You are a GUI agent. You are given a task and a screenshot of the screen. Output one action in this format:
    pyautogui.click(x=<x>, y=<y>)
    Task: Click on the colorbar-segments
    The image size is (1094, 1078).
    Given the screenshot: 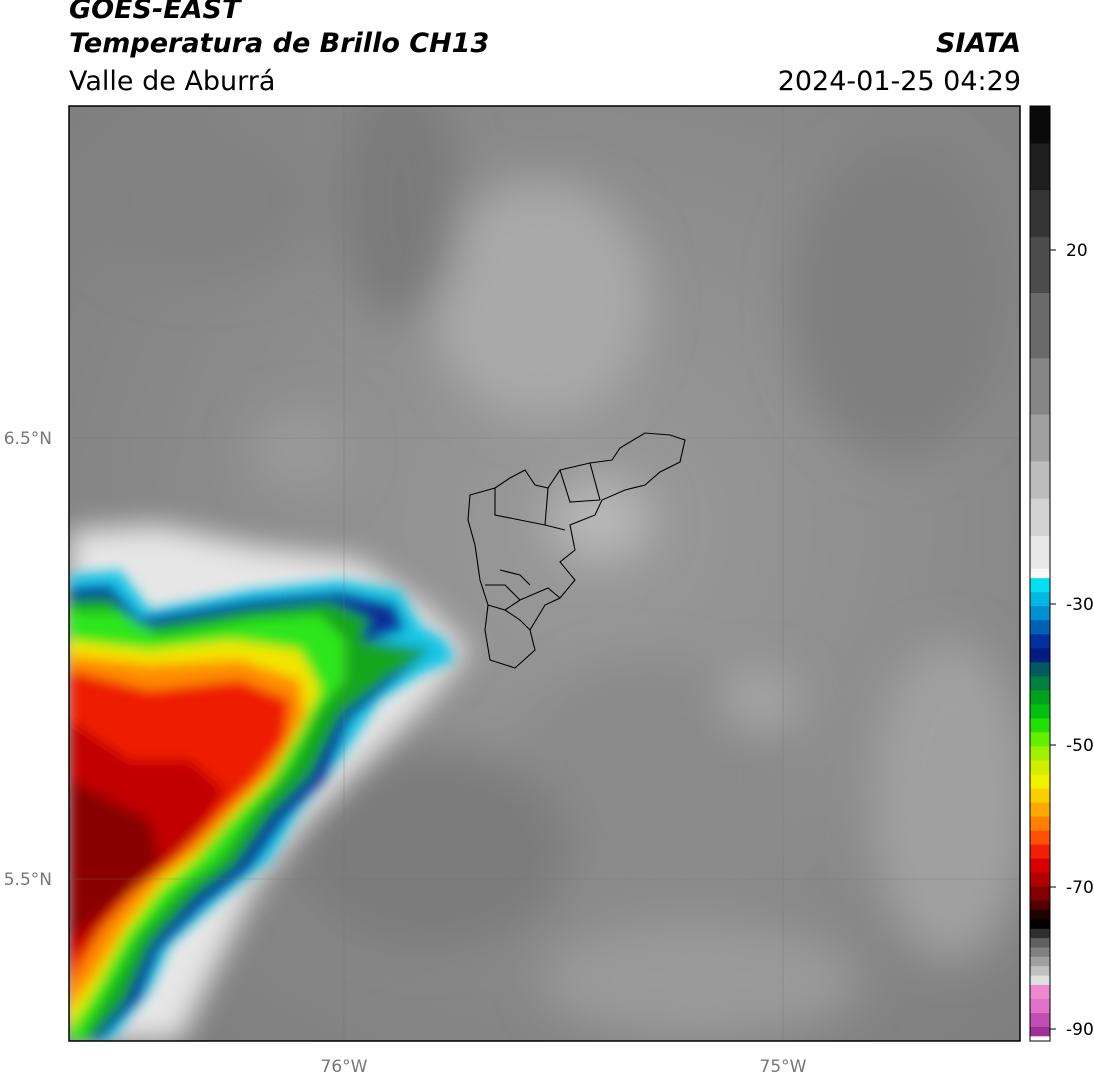 What is the action you would take?
    pyautogui.click(x=1040, y=574)
    